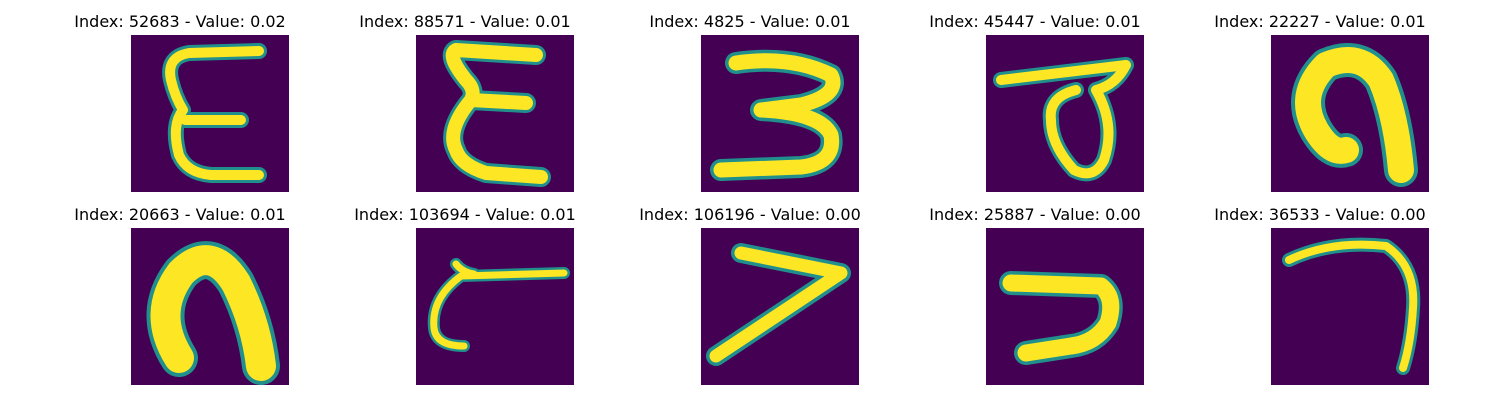 The width and height of the screenshot is (1500, 400). I want to click on panel-4: Index: 22227 - Value: 0.01, so click(1320, 96).